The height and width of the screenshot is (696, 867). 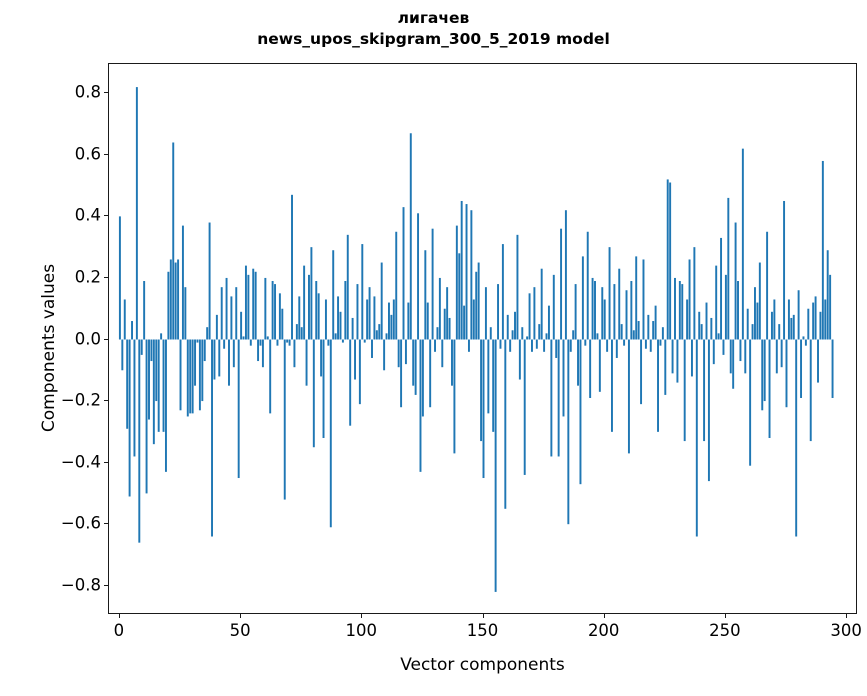 What do you see at coordinates (50, 348) in the screenshot?
I see `y-tick-labels: 0.8 0.6 0.4 0.2 0.0 −0.2 −0.4 −0.6 −0.8` at bounding box center [50, 348].